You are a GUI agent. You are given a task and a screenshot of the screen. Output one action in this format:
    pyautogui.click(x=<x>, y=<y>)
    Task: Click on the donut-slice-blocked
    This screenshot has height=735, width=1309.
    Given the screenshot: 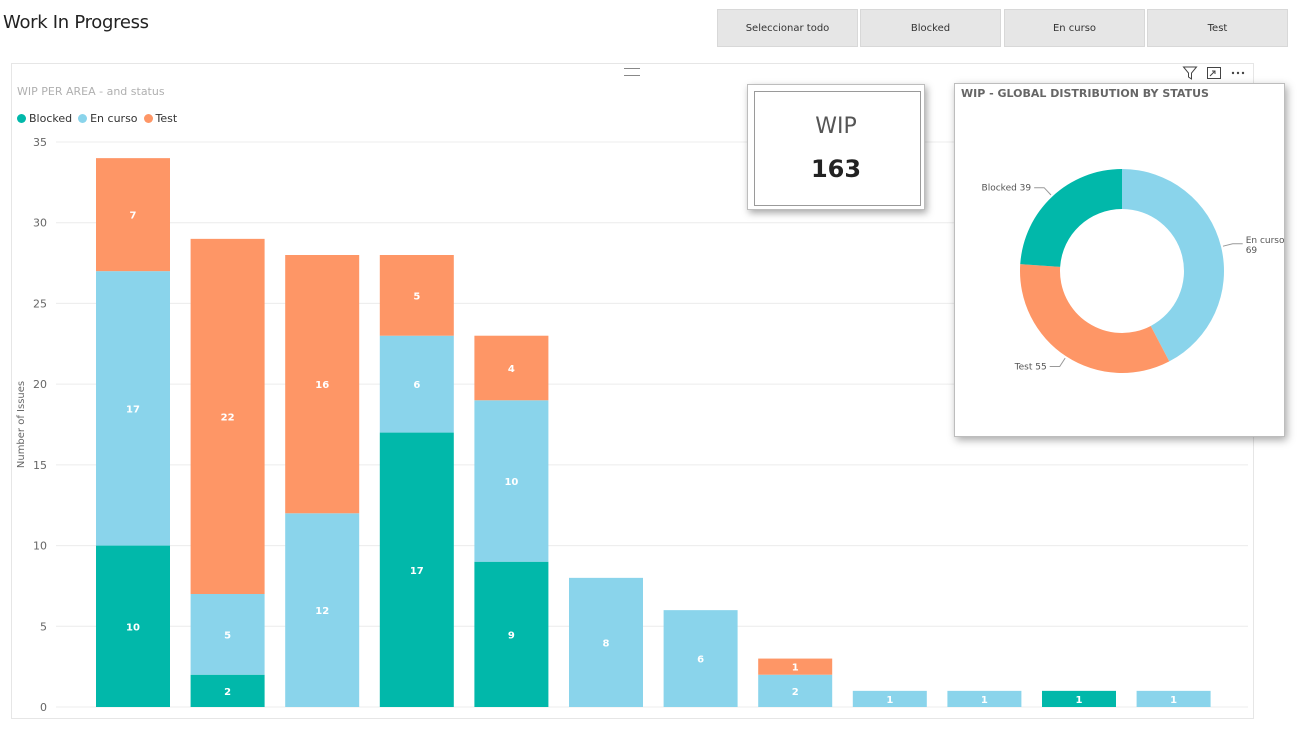 What is the action you would take?
    pyautogui.click(x=1071, y=218)
    